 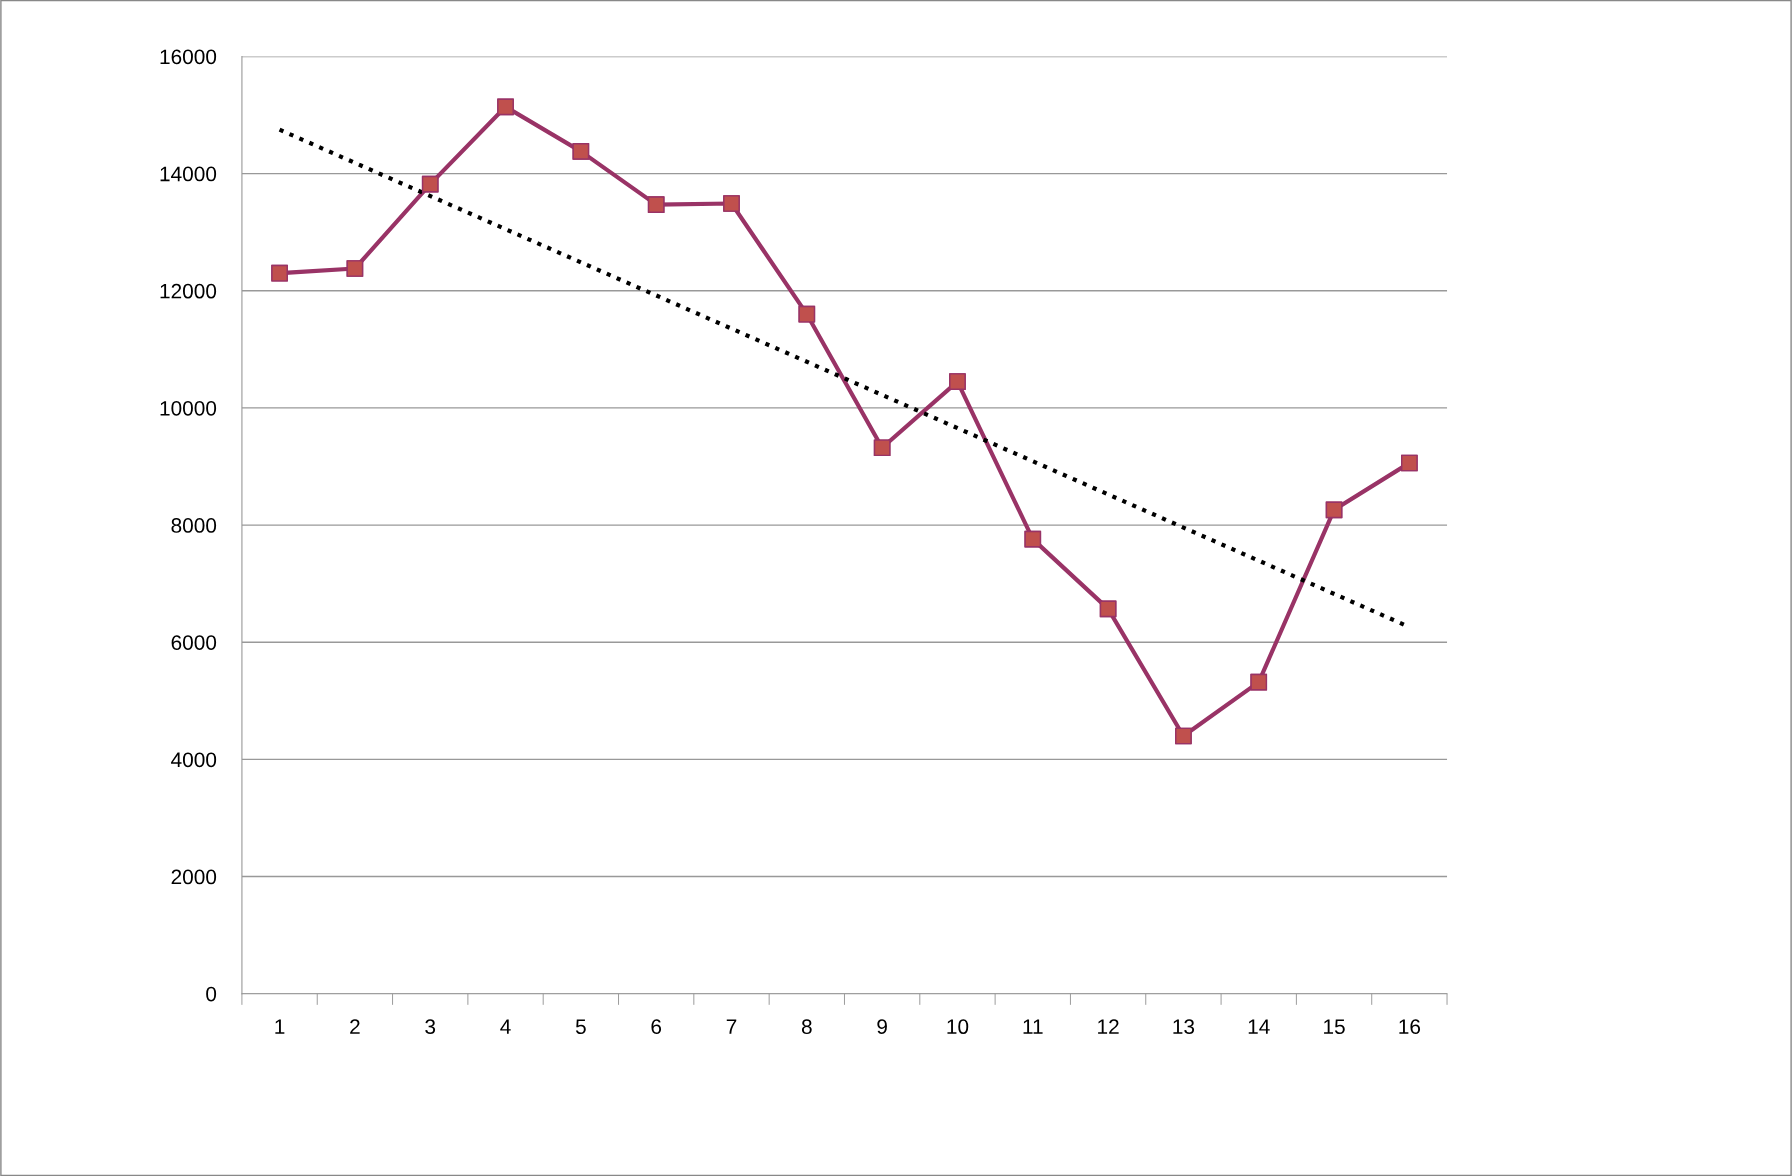 I want to click on x-tick-label: 4, so click(x=505, y=1026).